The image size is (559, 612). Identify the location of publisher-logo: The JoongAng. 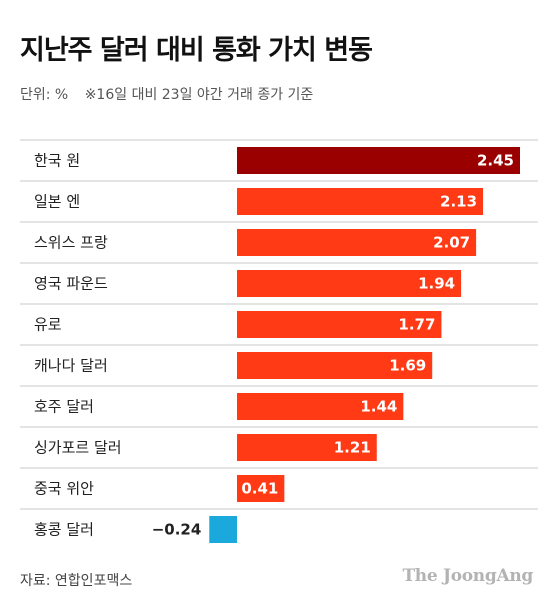
(467, 576).